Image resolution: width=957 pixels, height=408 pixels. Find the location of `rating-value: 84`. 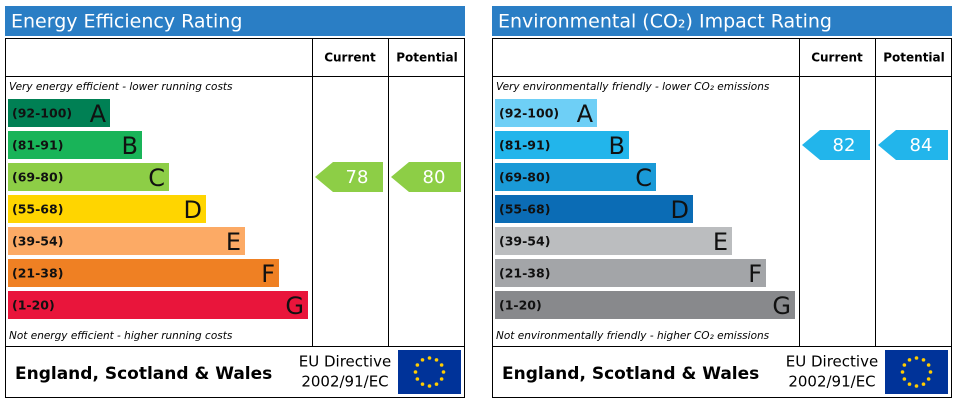

rating-value: 84 is located at coordinates (921, 145).